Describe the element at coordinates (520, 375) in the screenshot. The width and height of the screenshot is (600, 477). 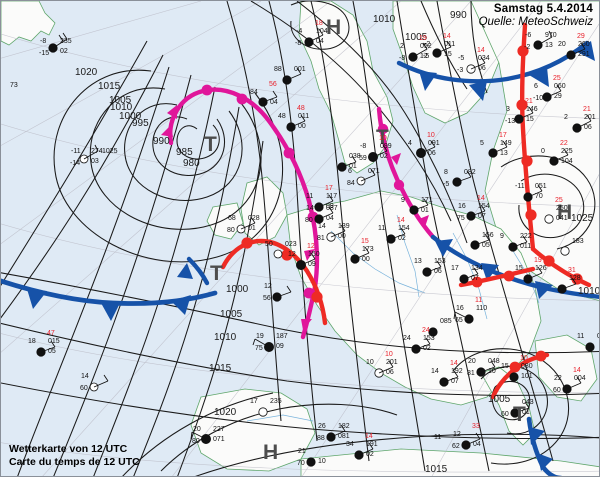
I see `warm-front-italy` at that location.